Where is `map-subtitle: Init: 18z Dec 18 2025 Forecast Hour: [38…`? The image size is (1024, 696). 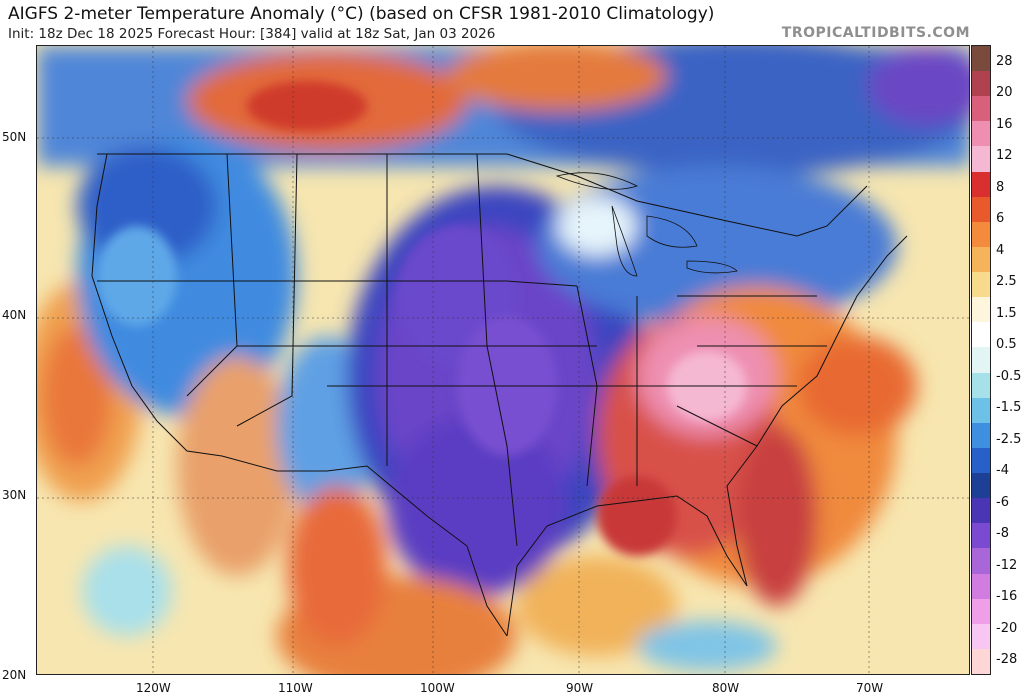
map-subtitle: Init: 18z Dec 18 2025 Forecast Hour: [38… is located at coordinates (252, 34).